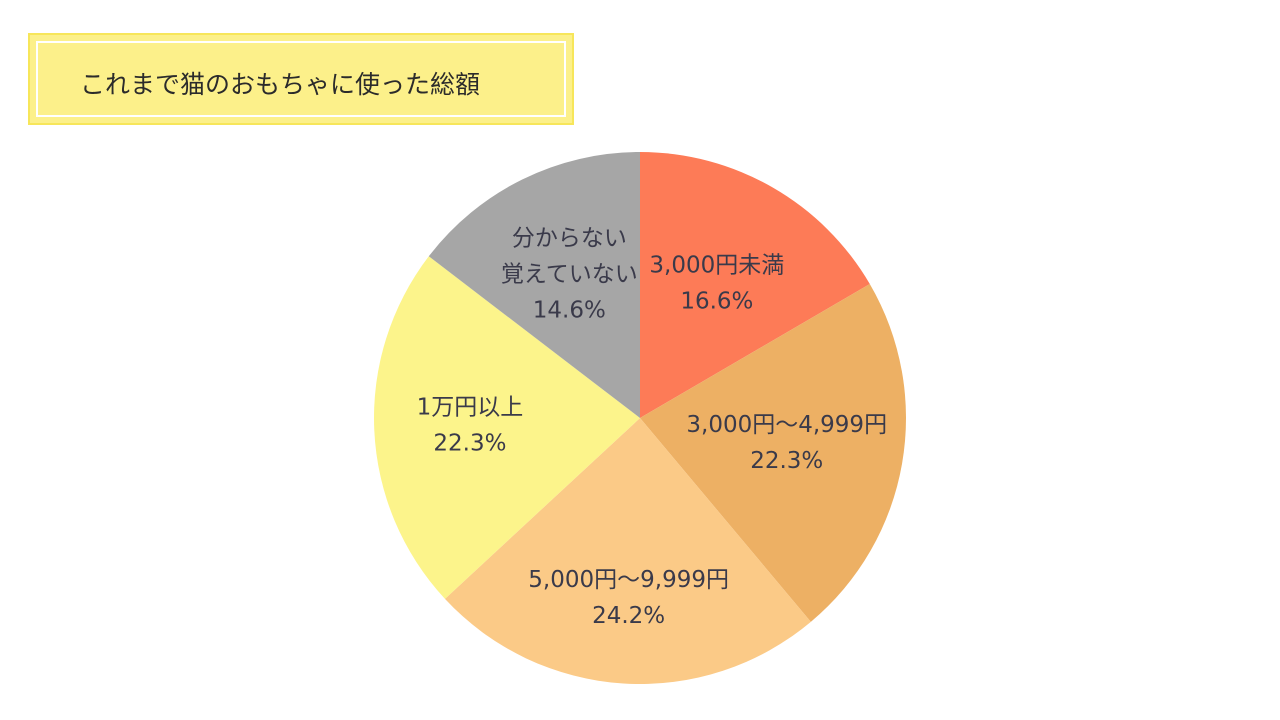  I want to click on slice-category-label: 5,000円〜9,999円, so click(628, 580).